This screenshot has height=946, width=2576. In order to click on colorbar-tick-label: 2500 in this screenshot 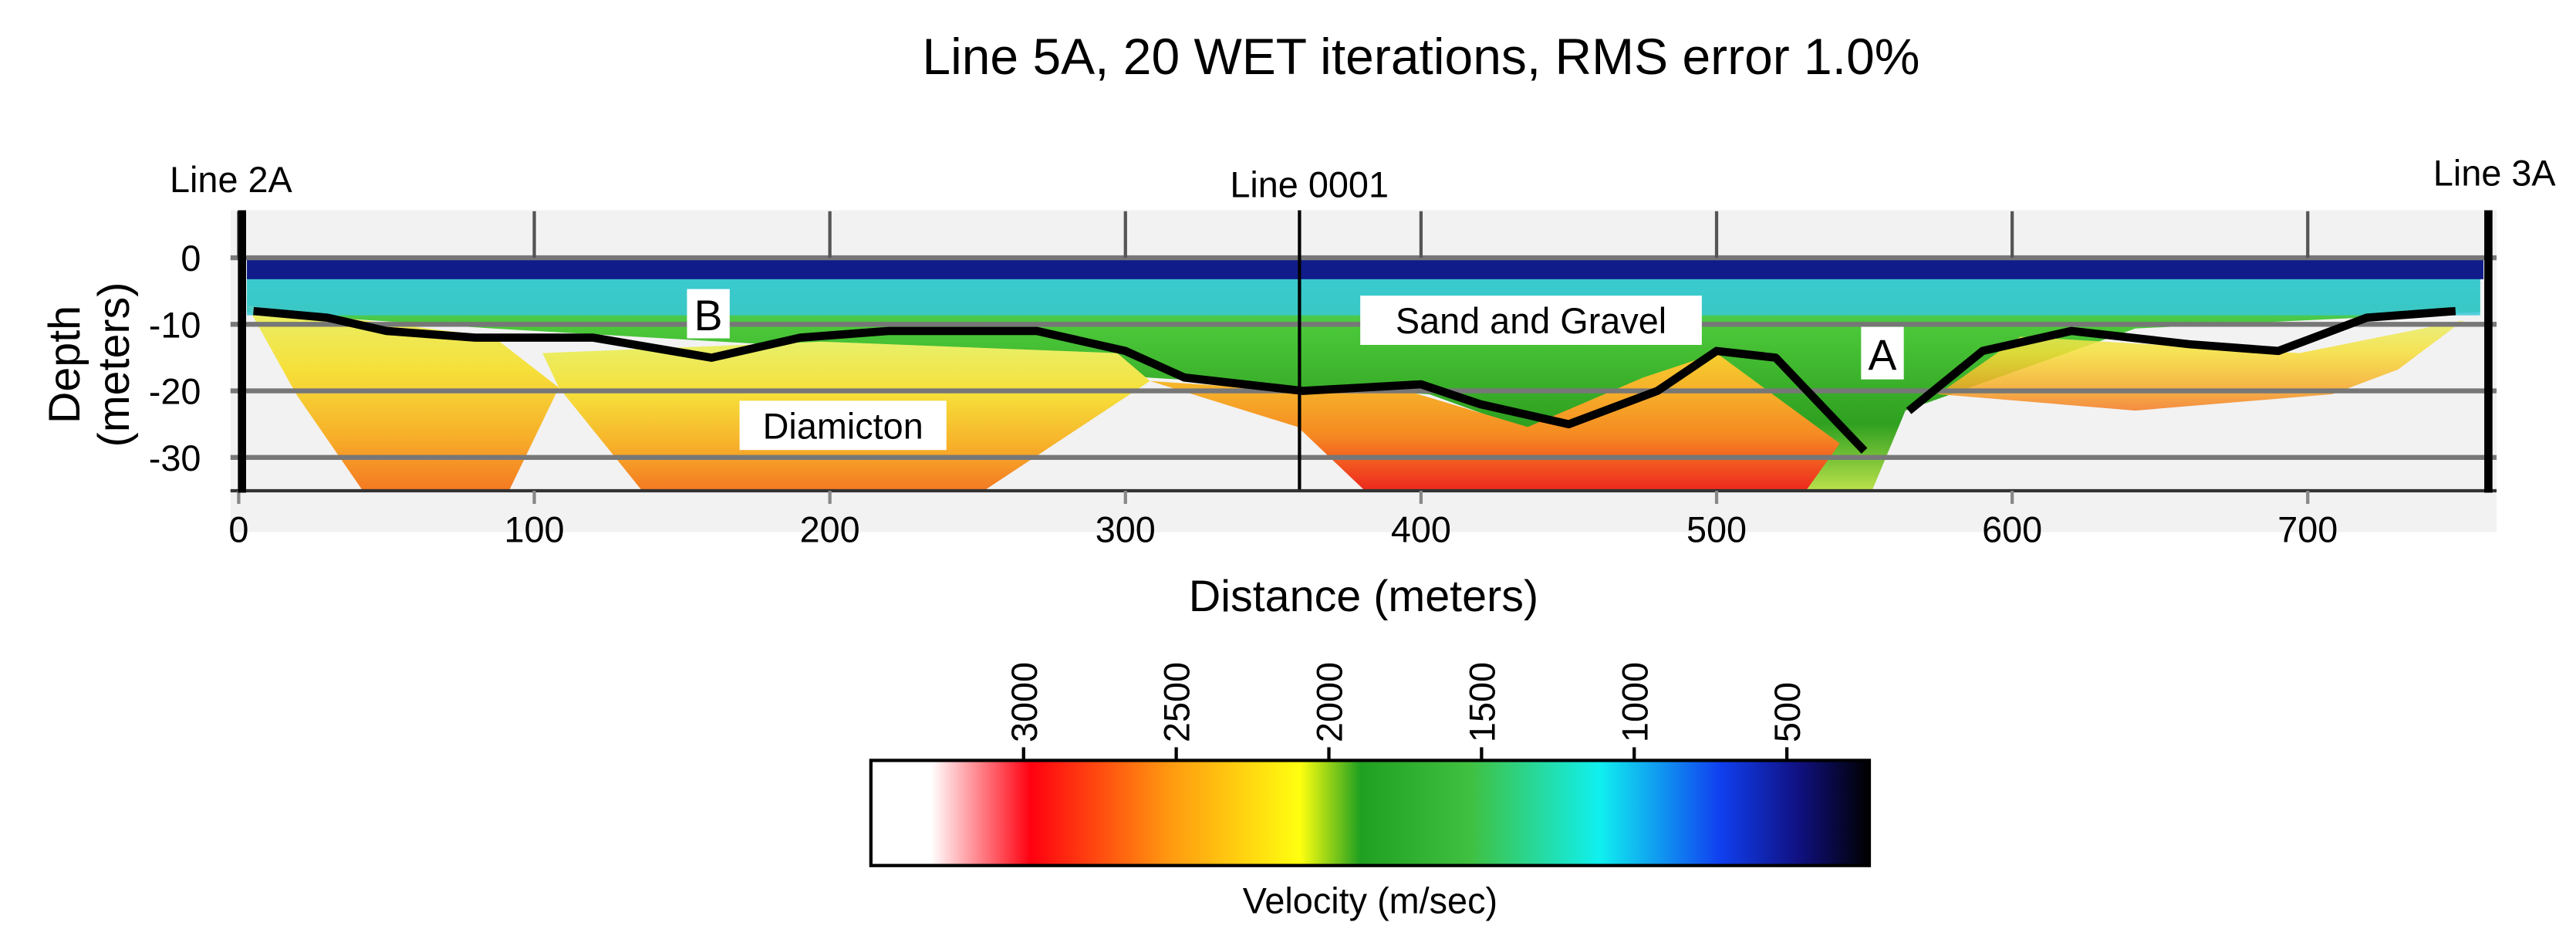, I will do `click(1177, 702)`.